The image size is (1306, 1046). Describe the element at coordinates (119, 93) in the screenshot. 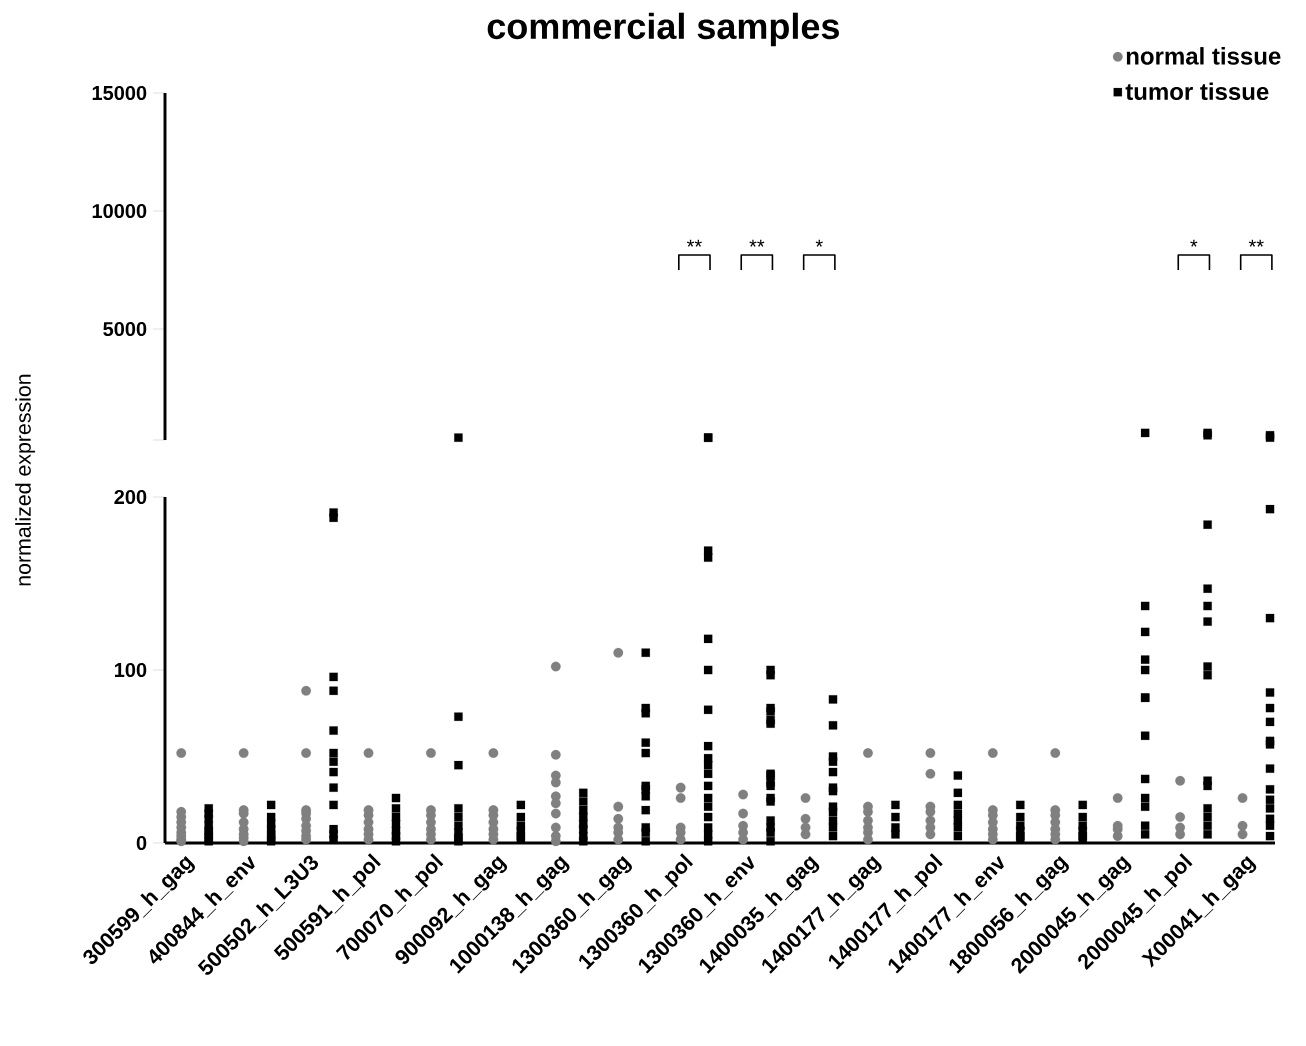

I see `y-tick-label: 15000` at that location.